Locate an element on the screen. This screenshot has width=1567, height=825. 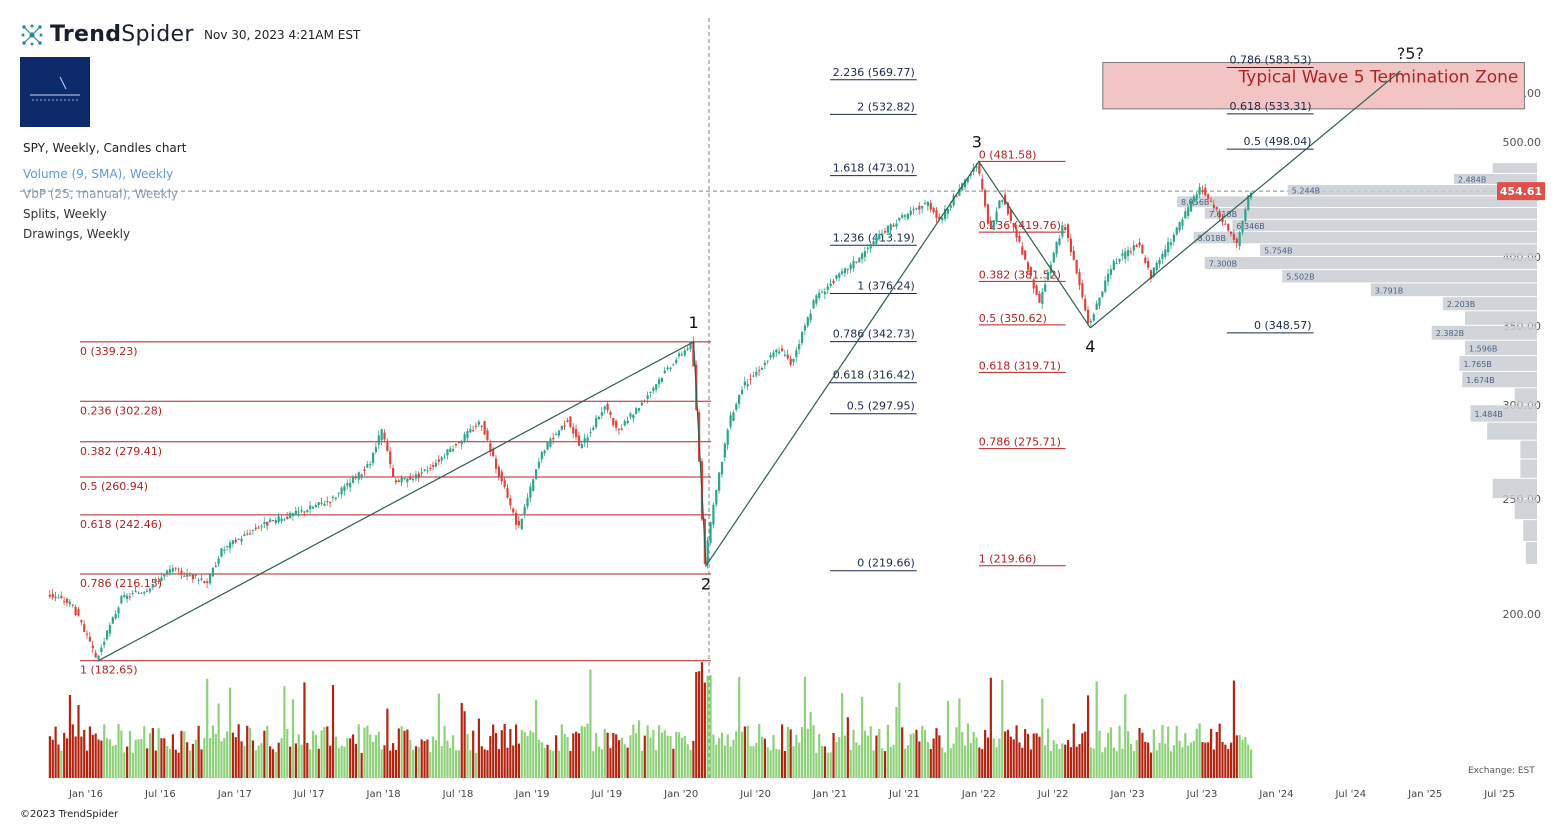
wave-5-label: ?5? is located at coordinates (1410, 53).